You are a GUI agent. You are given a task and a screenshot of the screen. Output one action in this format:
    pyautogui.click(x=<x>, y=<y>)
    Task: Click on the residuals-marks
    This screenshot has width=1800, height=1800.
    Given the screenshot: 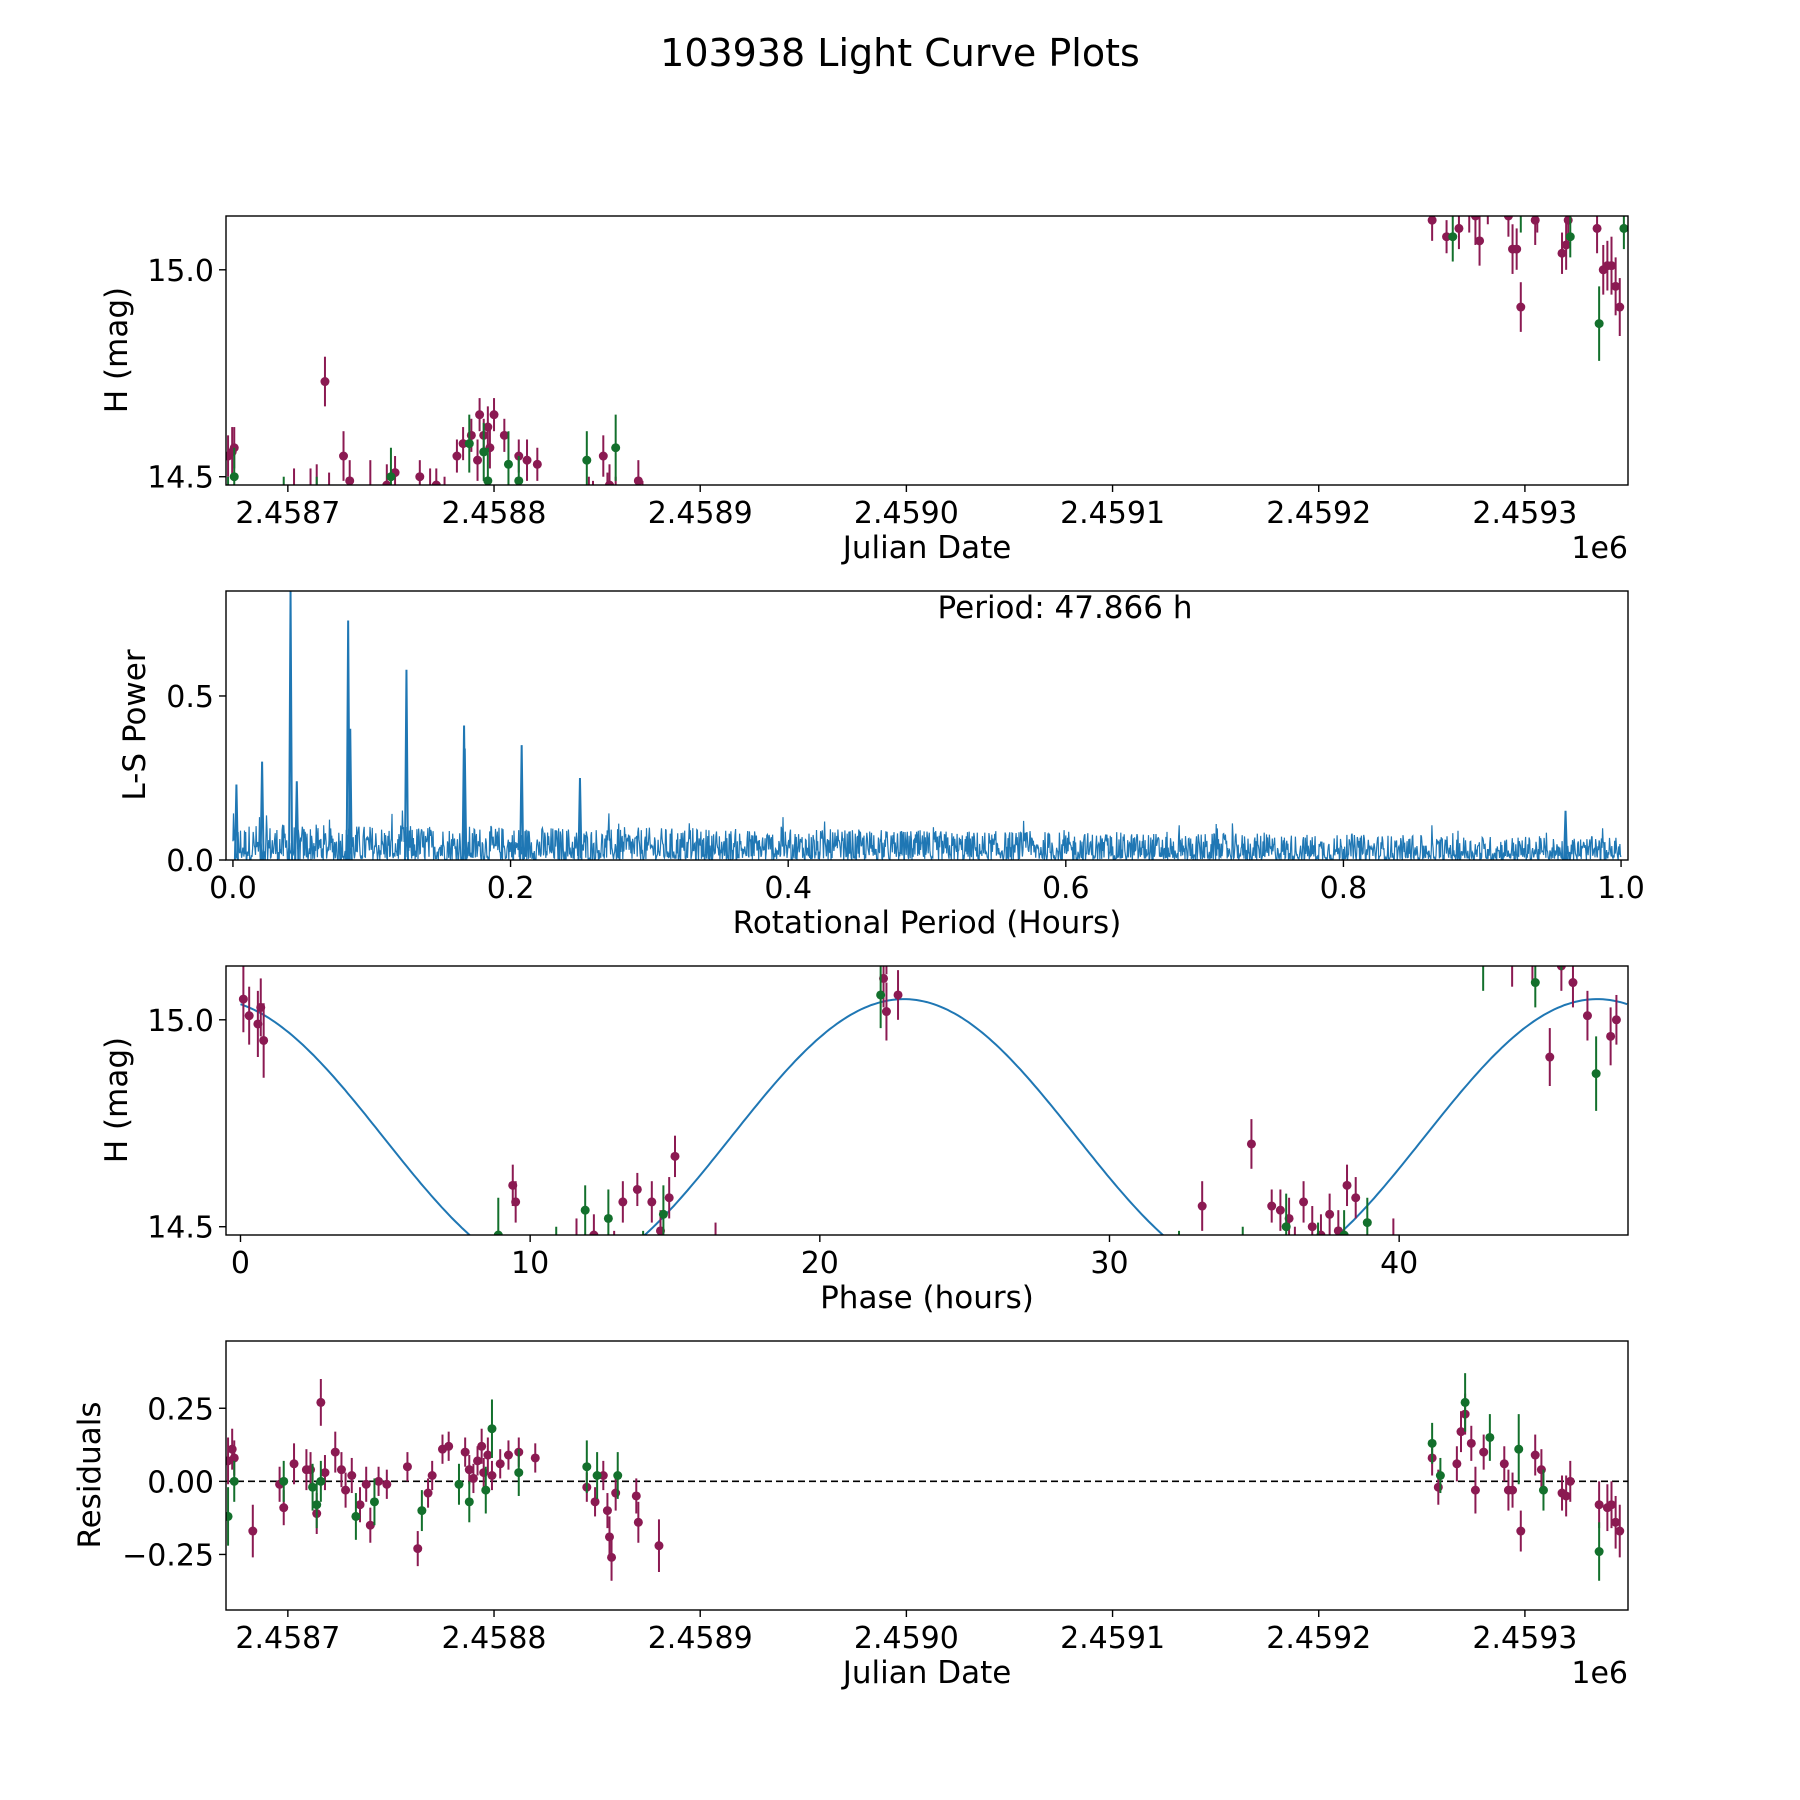 What is the action you would take?
    pyautogui.click(x=927, y=1477)
    